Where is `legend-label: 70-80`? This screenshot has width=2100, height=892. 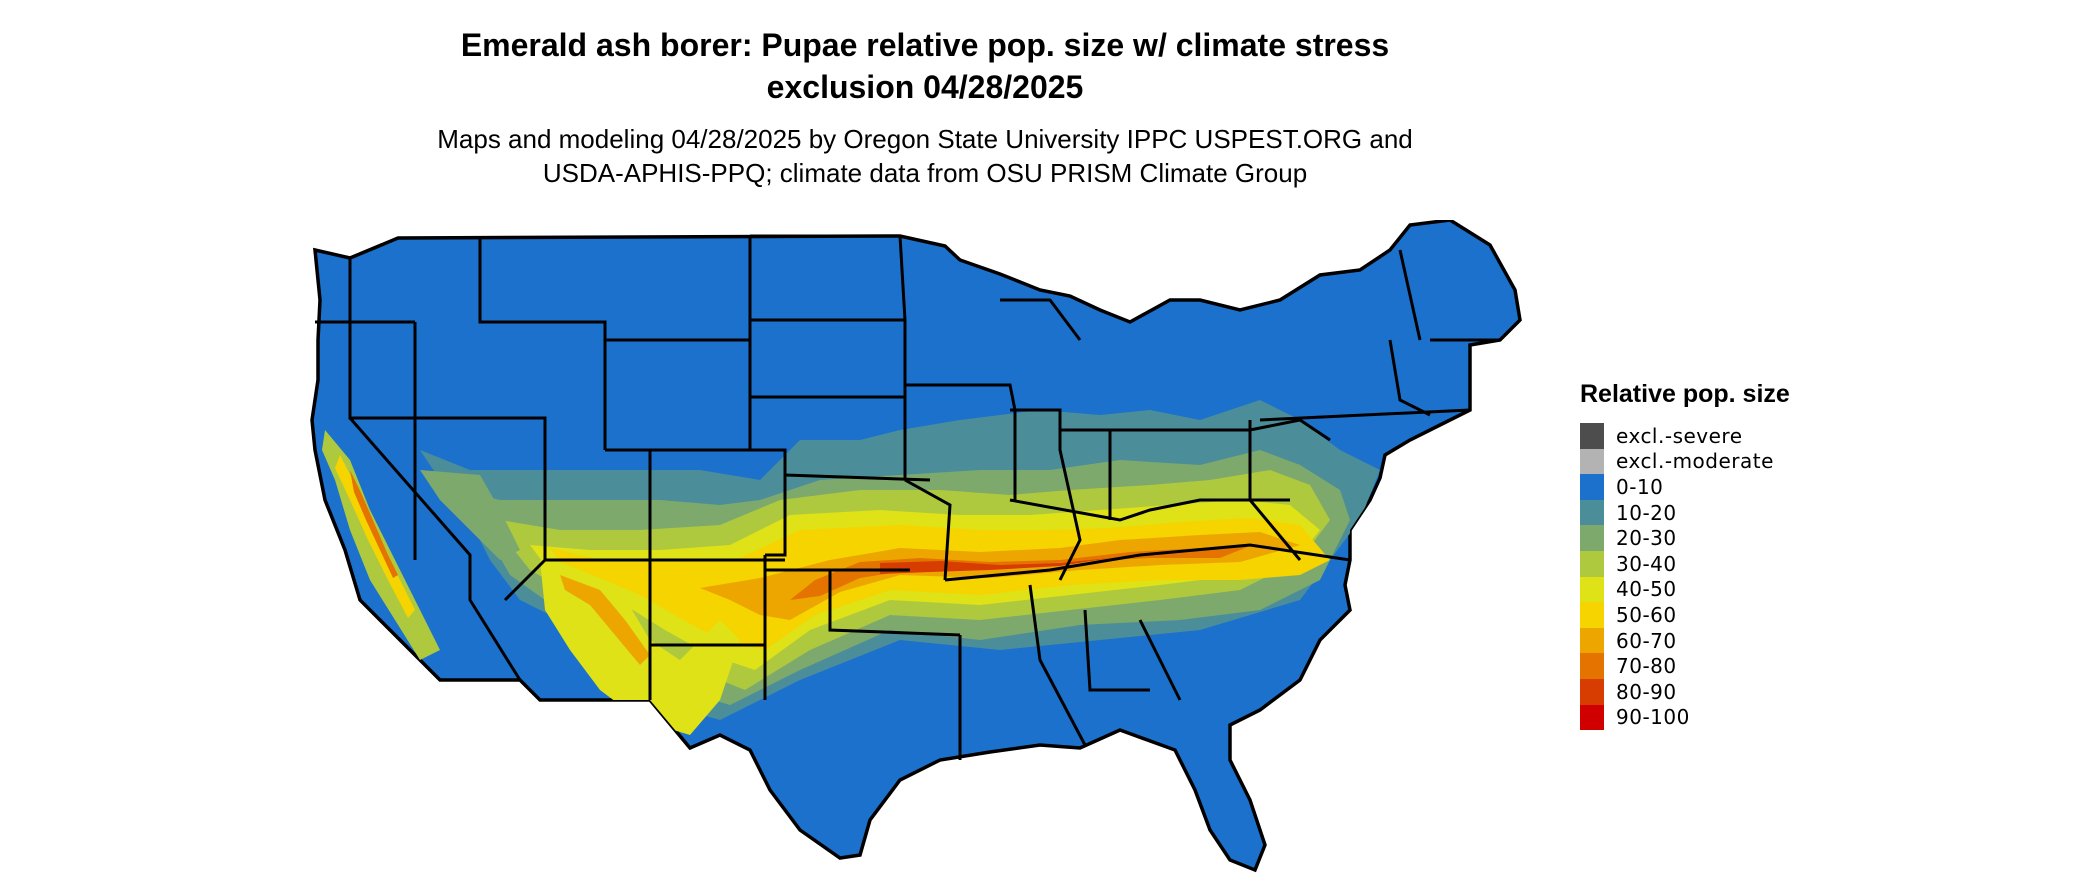 legend-label: 70-80 is located at coordinates (1646, 666).